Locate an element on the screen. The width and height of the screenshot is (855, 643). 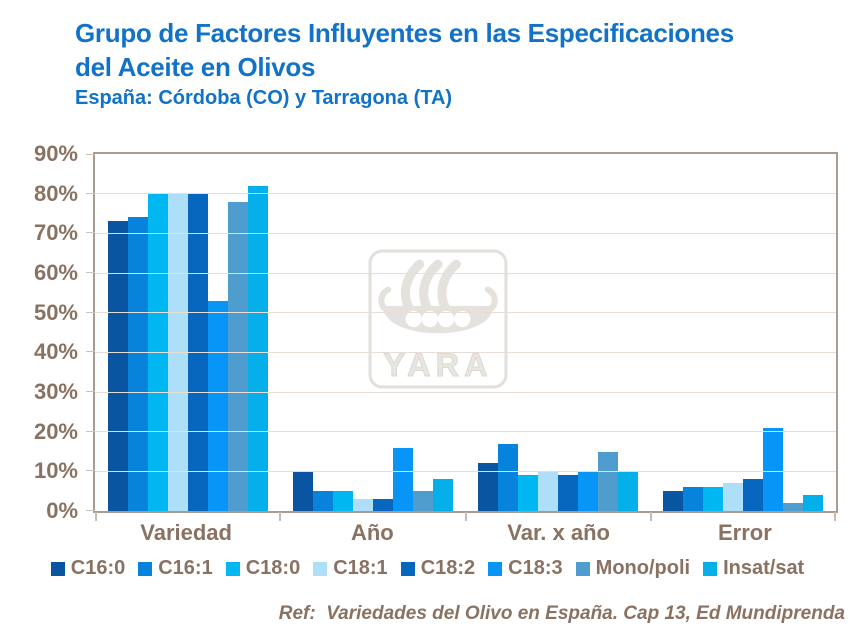
legend-item: C16:1 is located at coordinates (175, 568).